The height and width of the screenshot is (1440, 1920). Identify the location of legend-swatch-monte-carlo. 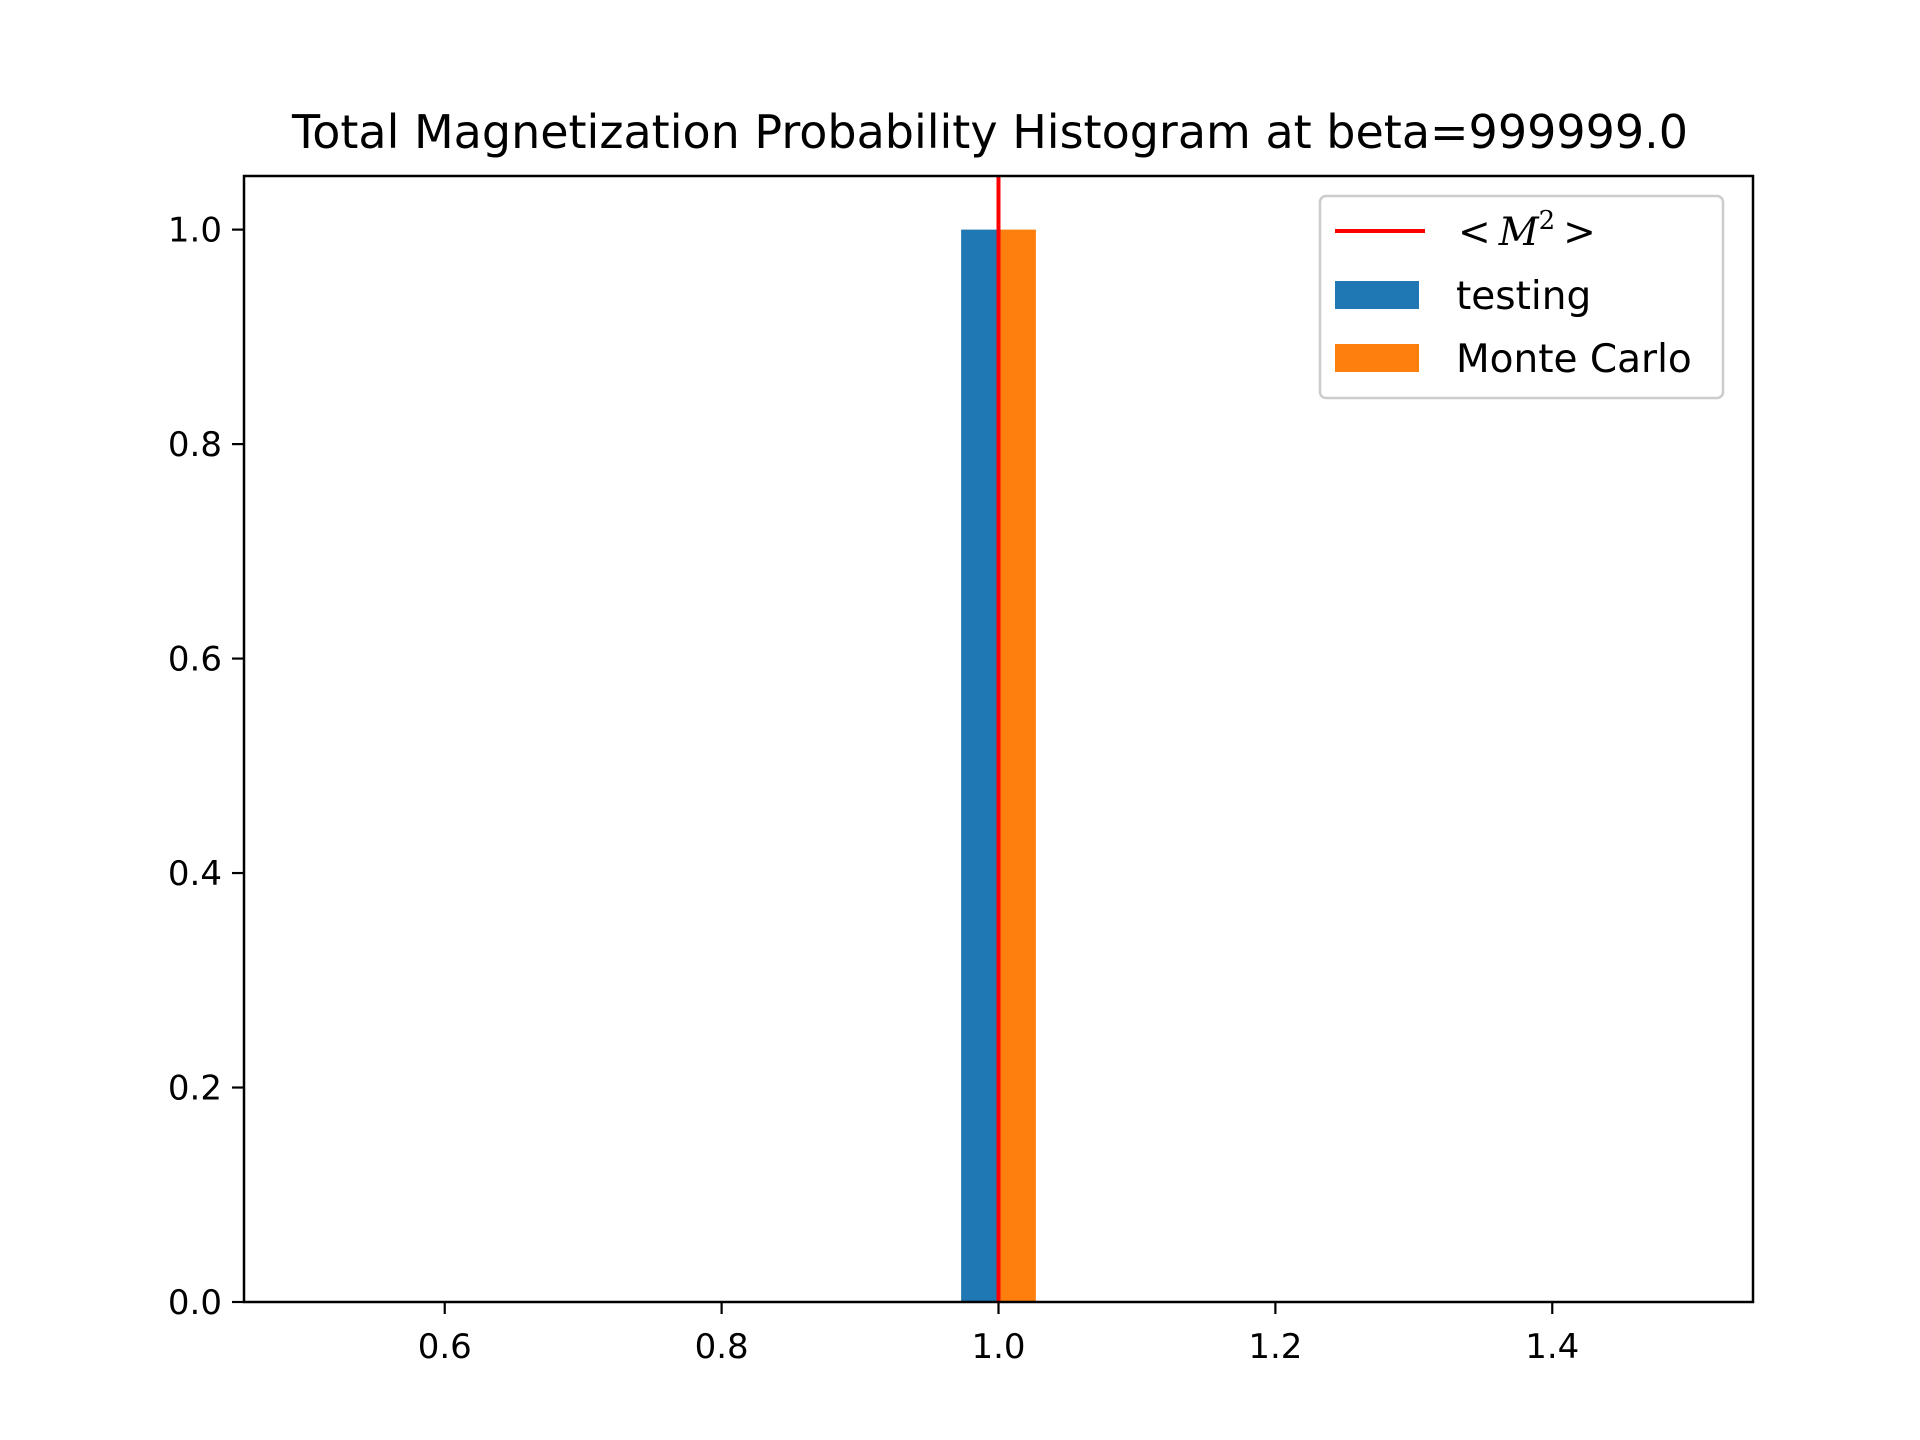
(1377, 358).